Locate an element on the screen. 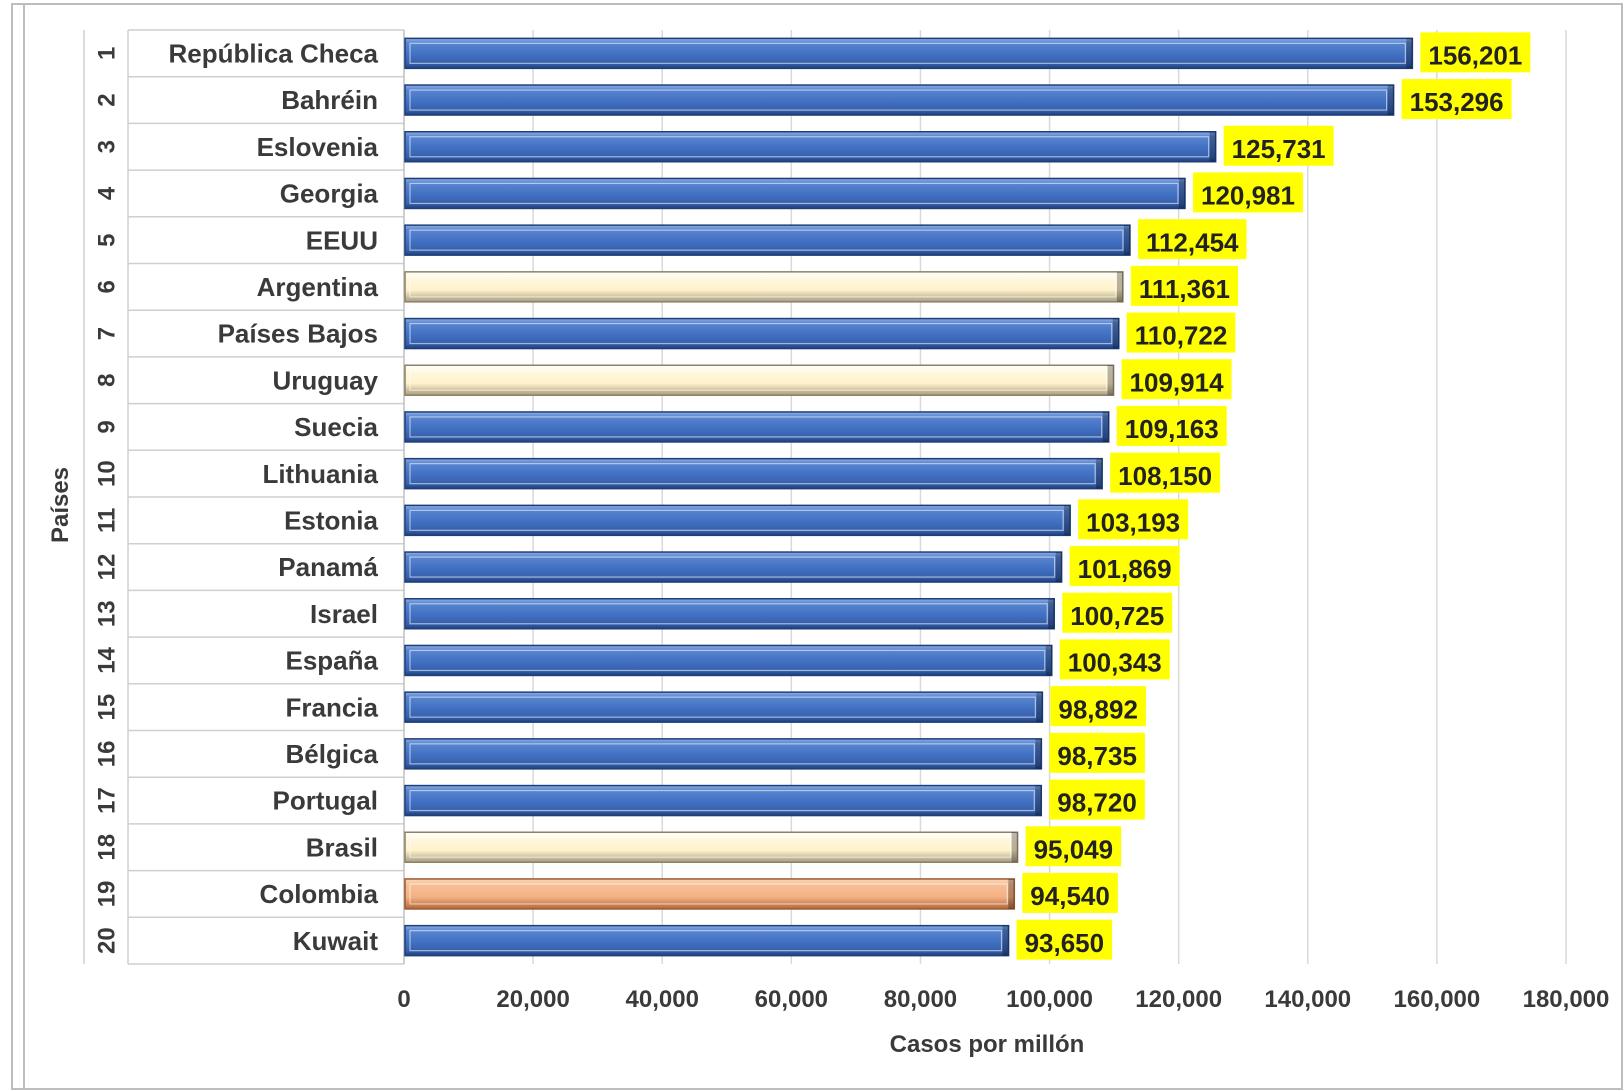  country-label: Suecia is located at coordinates (336, 427).